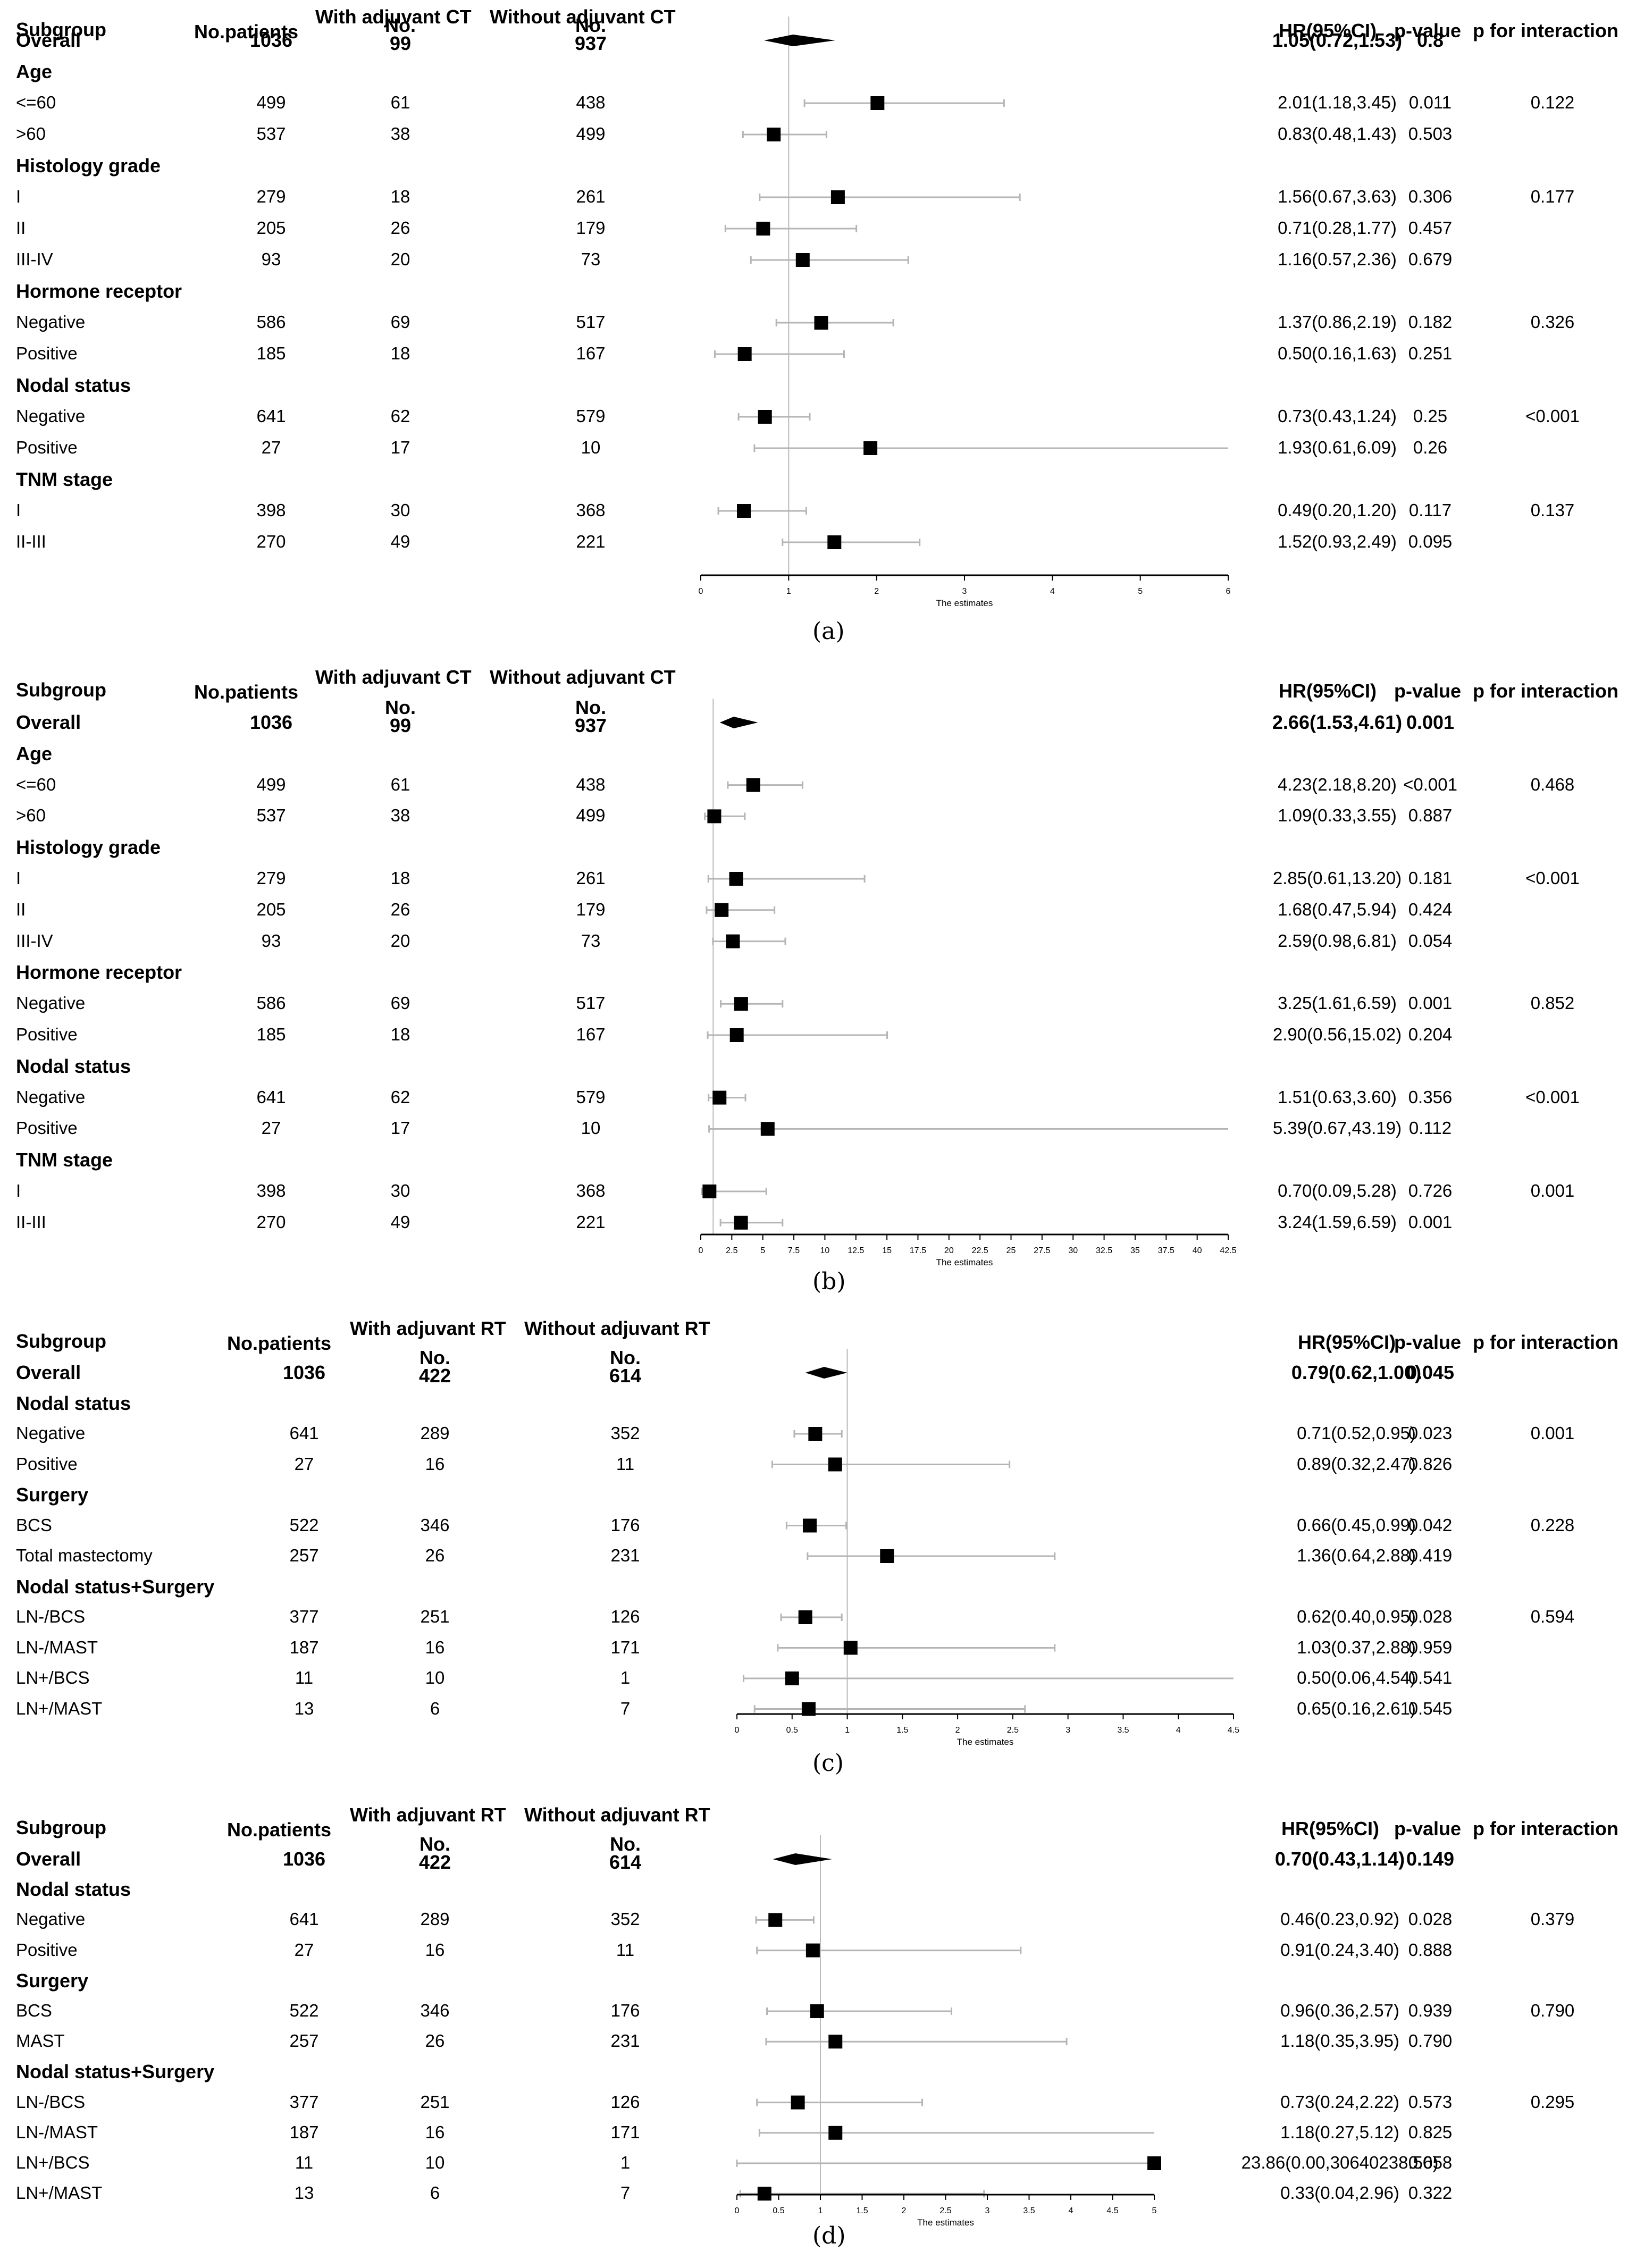 This screenshot has height=2268, width=1636. What do you see at coordinates (246, 692) in the screenshot?
I see `header-patients: No.patients` at bounding box center [246, 692].